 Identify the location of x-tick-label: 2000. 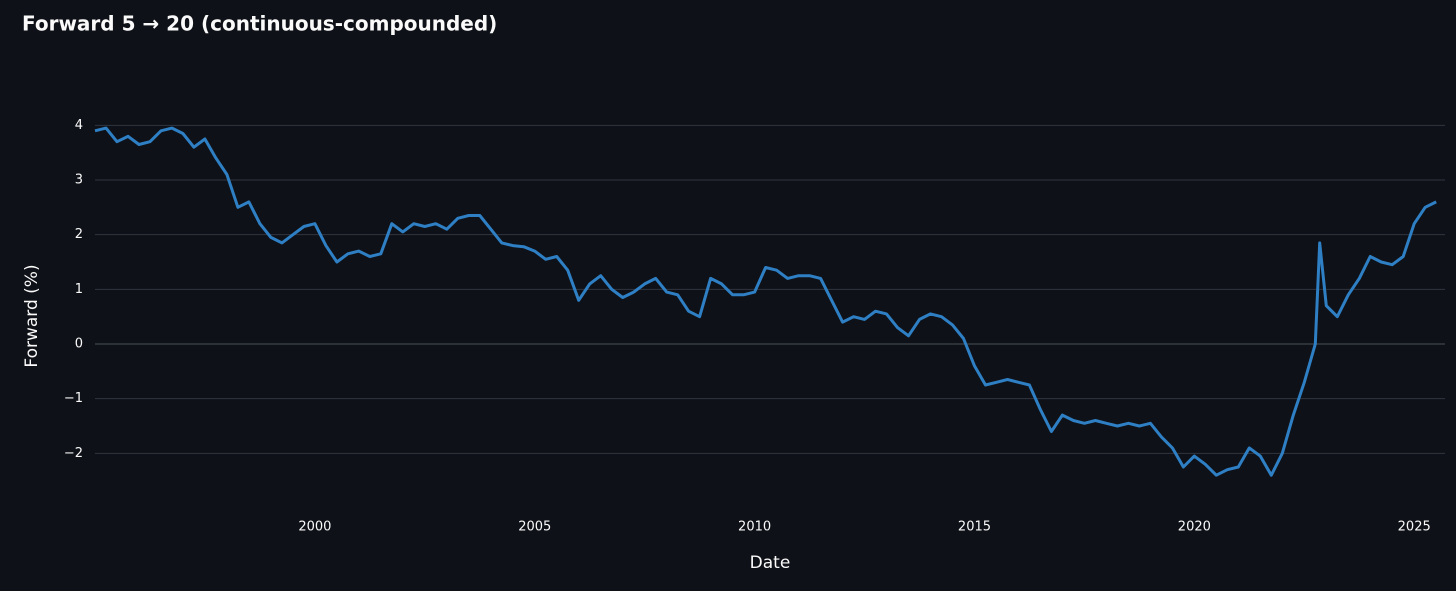
(314, 527).